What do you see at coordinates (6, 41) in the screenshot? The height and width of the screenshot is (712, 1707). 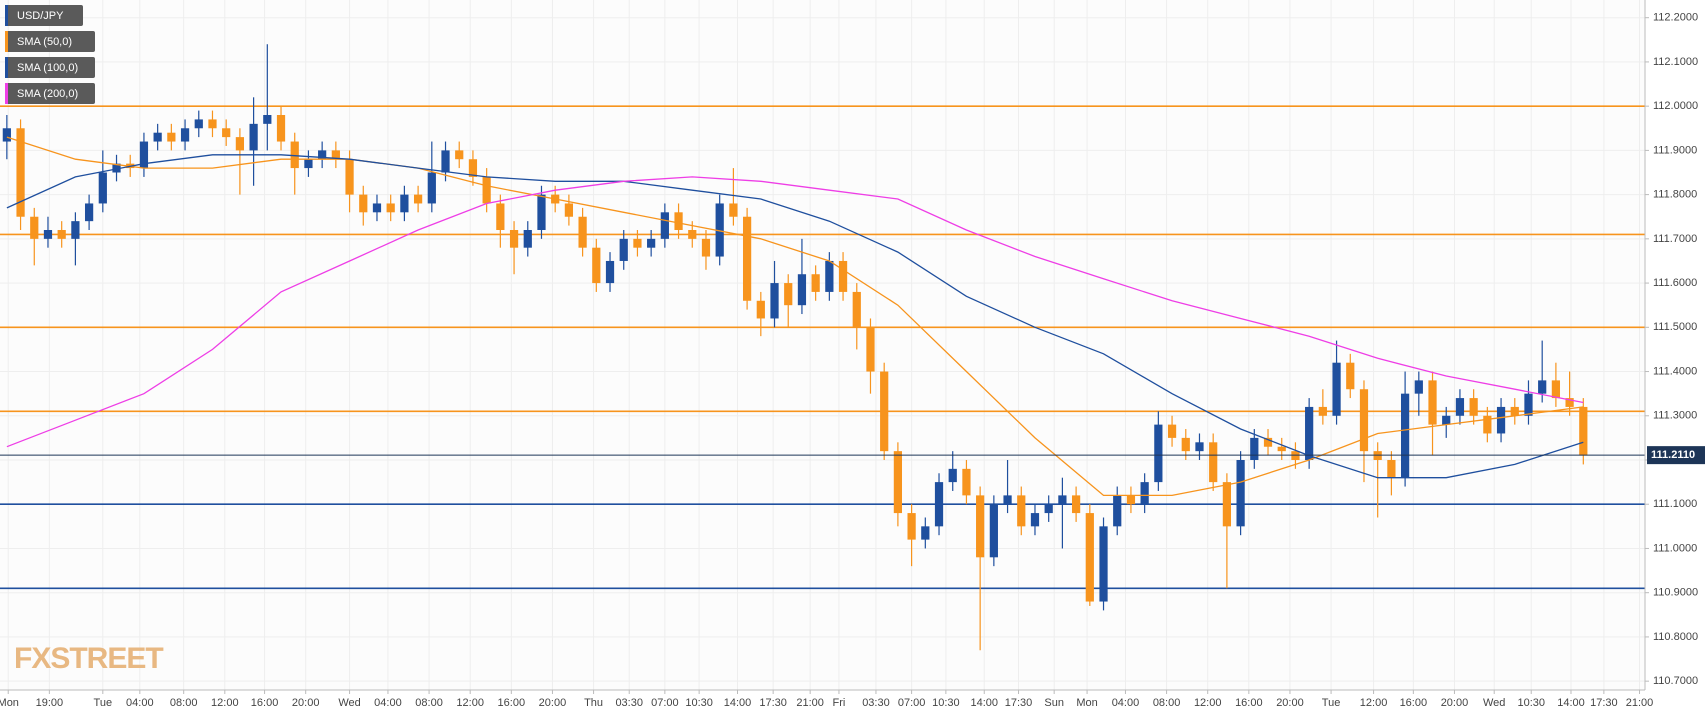 I see `legend-swatch` at bounding box center [6, 41].